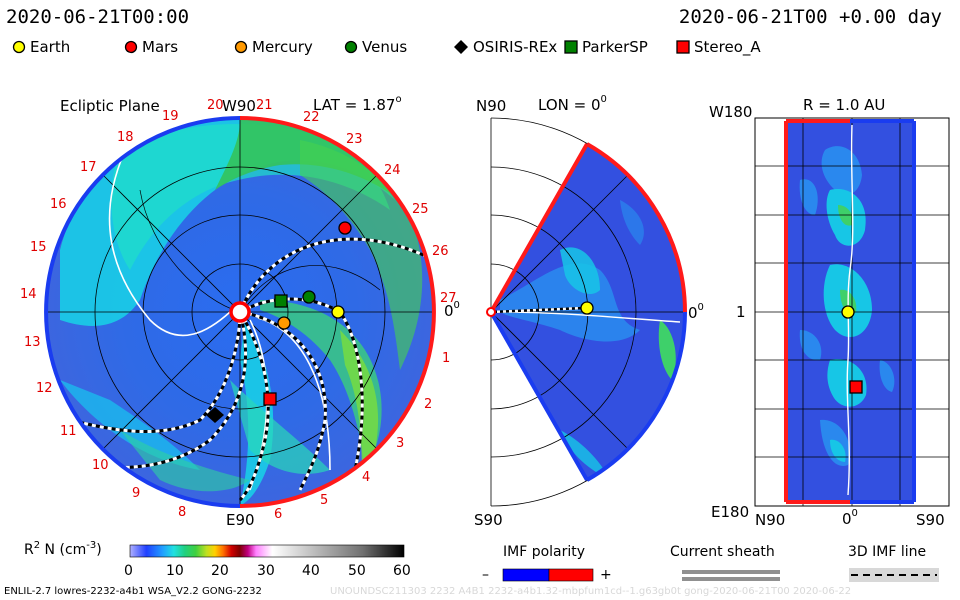 The image size is (960, 600). Describe the element at coordinates (366, 477) in the screenshot. I see `hour-label: 4` at that location.